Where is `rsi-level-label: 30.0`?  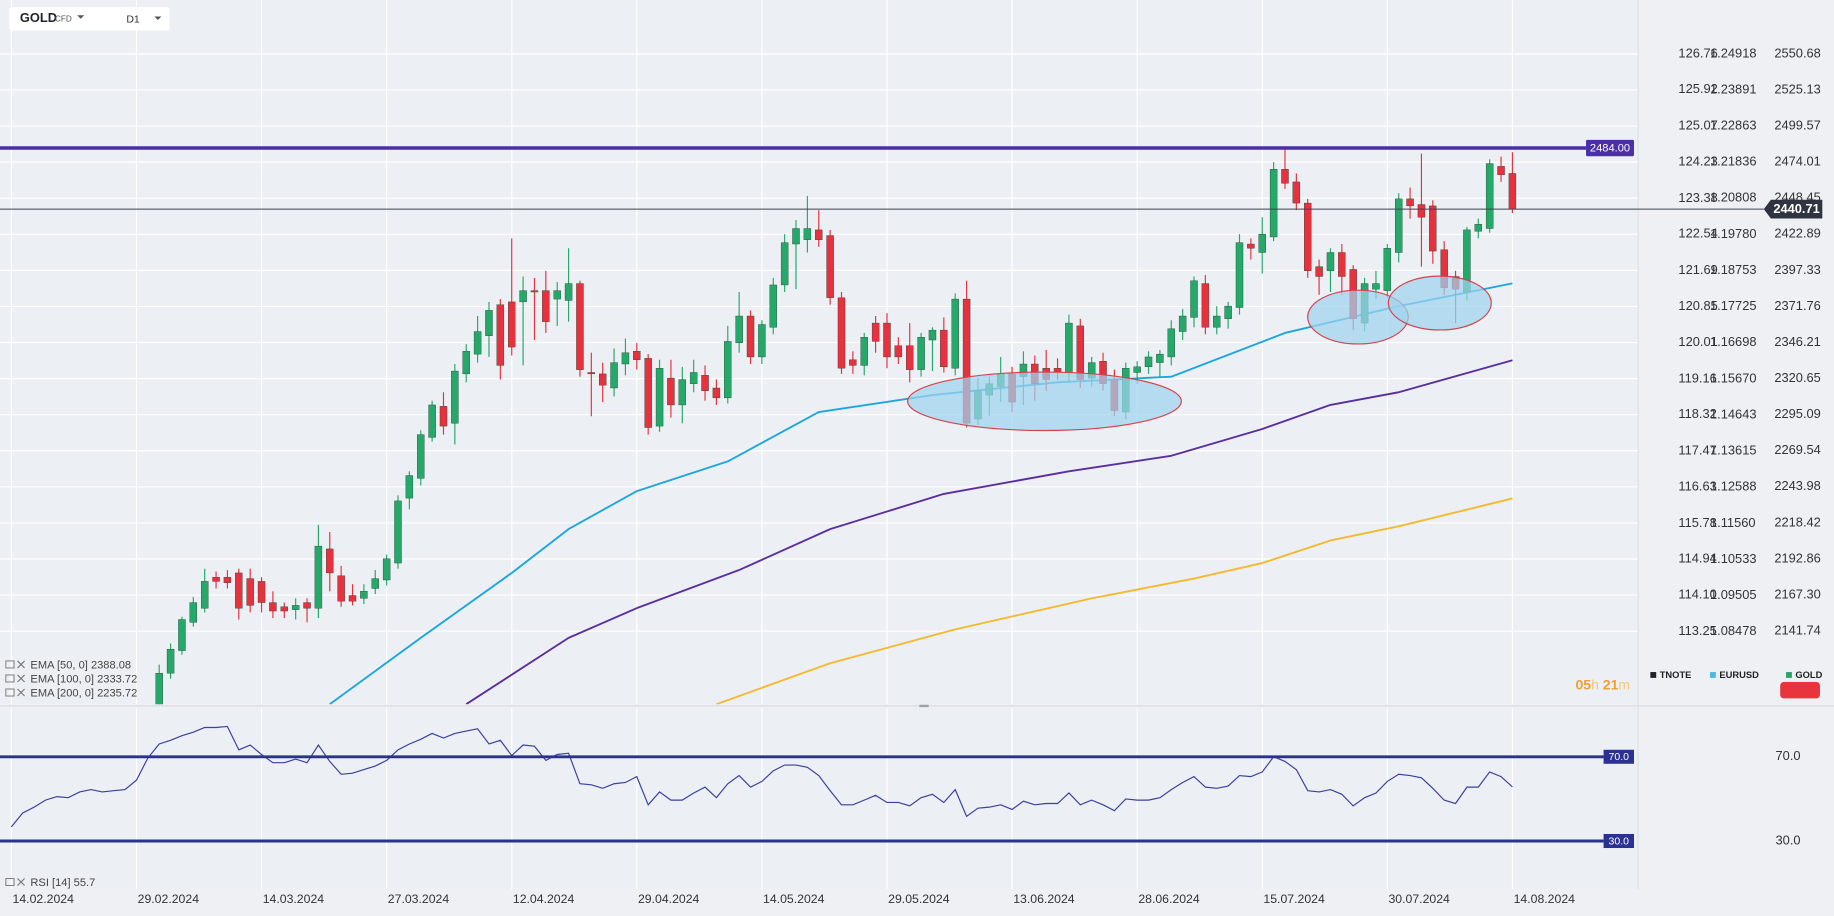
rsi-level-label: 30.0 is located at coordinates (1619, 841).